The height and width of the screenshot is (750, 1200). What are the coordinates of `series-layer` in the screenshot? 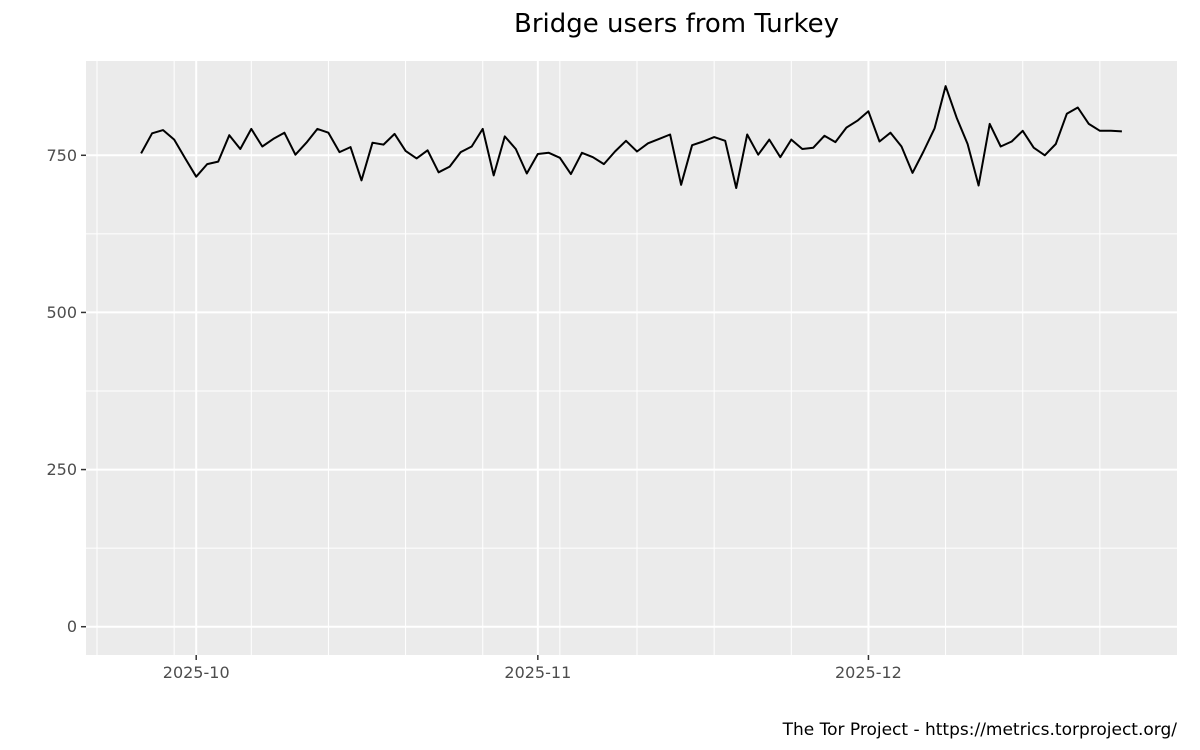 It's located at (631, 137).